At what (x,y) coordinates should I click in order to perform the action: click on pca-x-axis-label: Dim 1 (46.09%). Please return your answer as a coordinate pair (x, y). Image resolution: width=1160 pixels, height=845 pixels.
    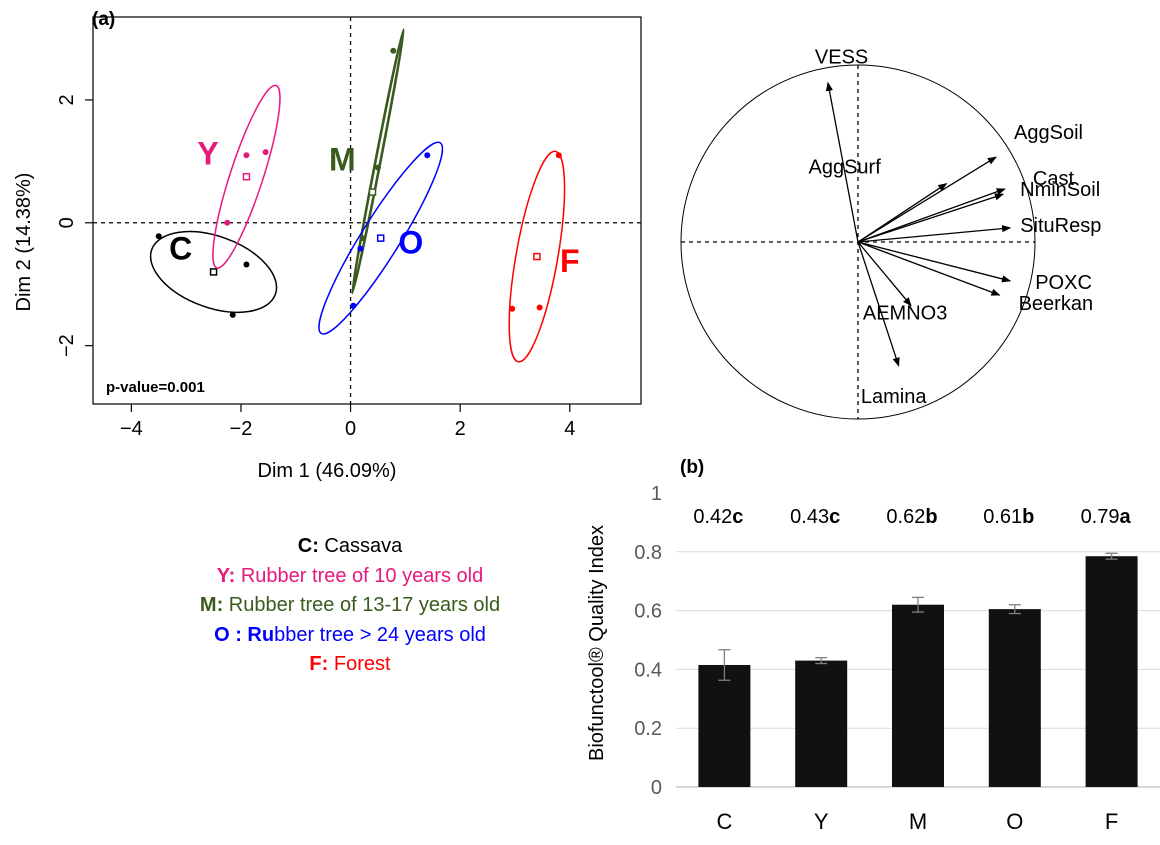
    Looking at the image, I should click on (327, 471).